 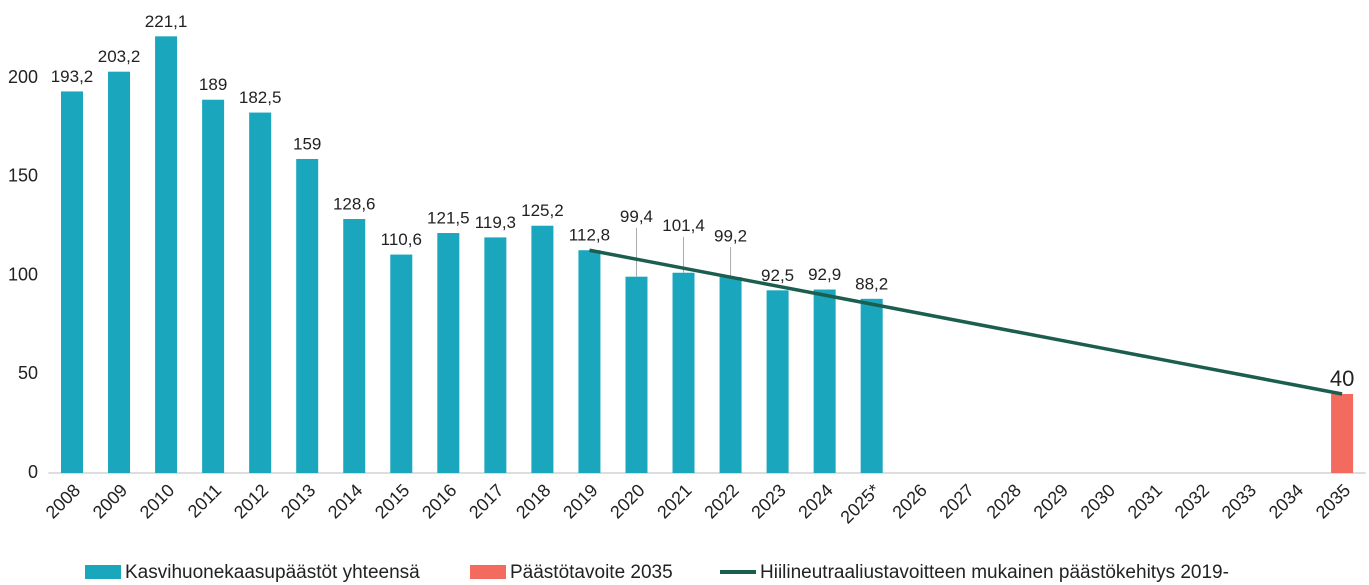 I want to click on x-tick-label: 2019, so click(x=580, y=501).